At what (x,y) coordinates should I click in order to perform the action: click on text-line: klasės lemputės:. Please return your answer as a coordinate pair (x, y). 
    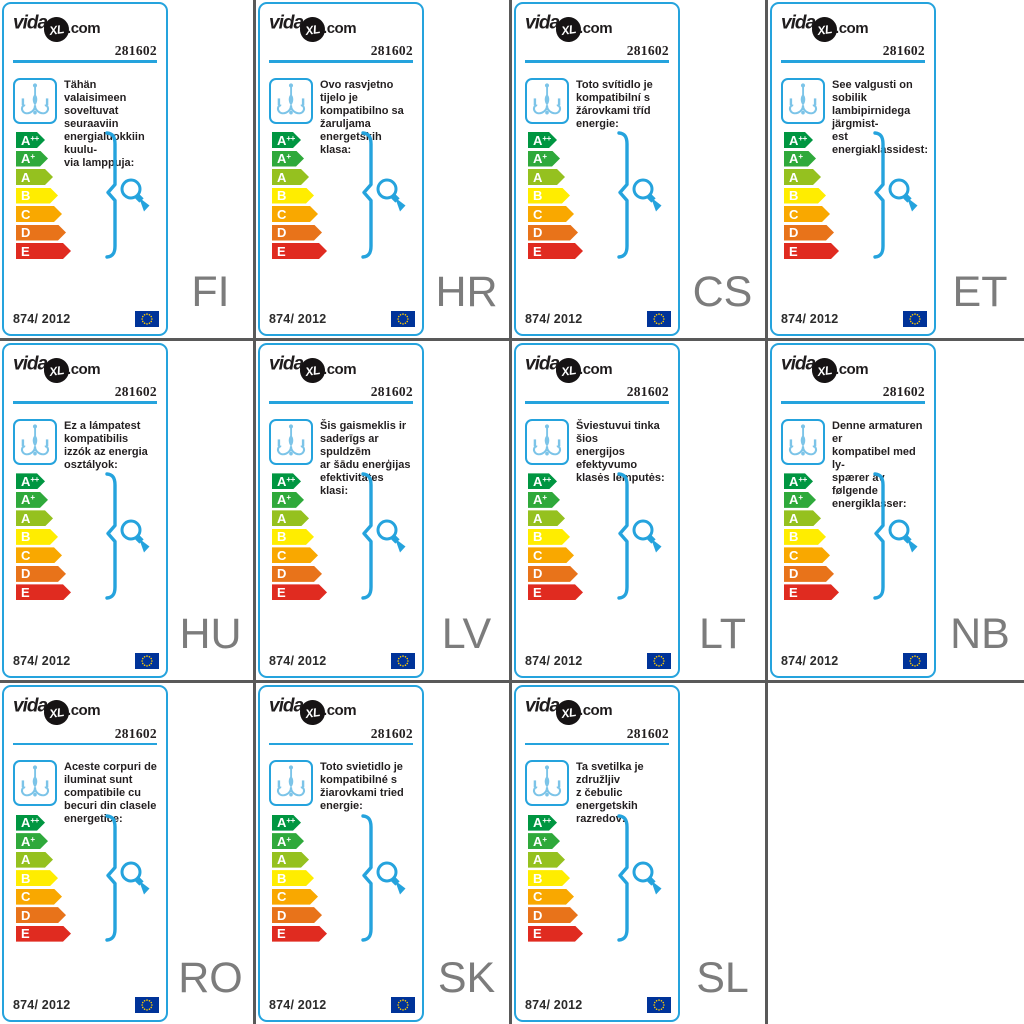
    Looking at the image, I should click on (620, 477).